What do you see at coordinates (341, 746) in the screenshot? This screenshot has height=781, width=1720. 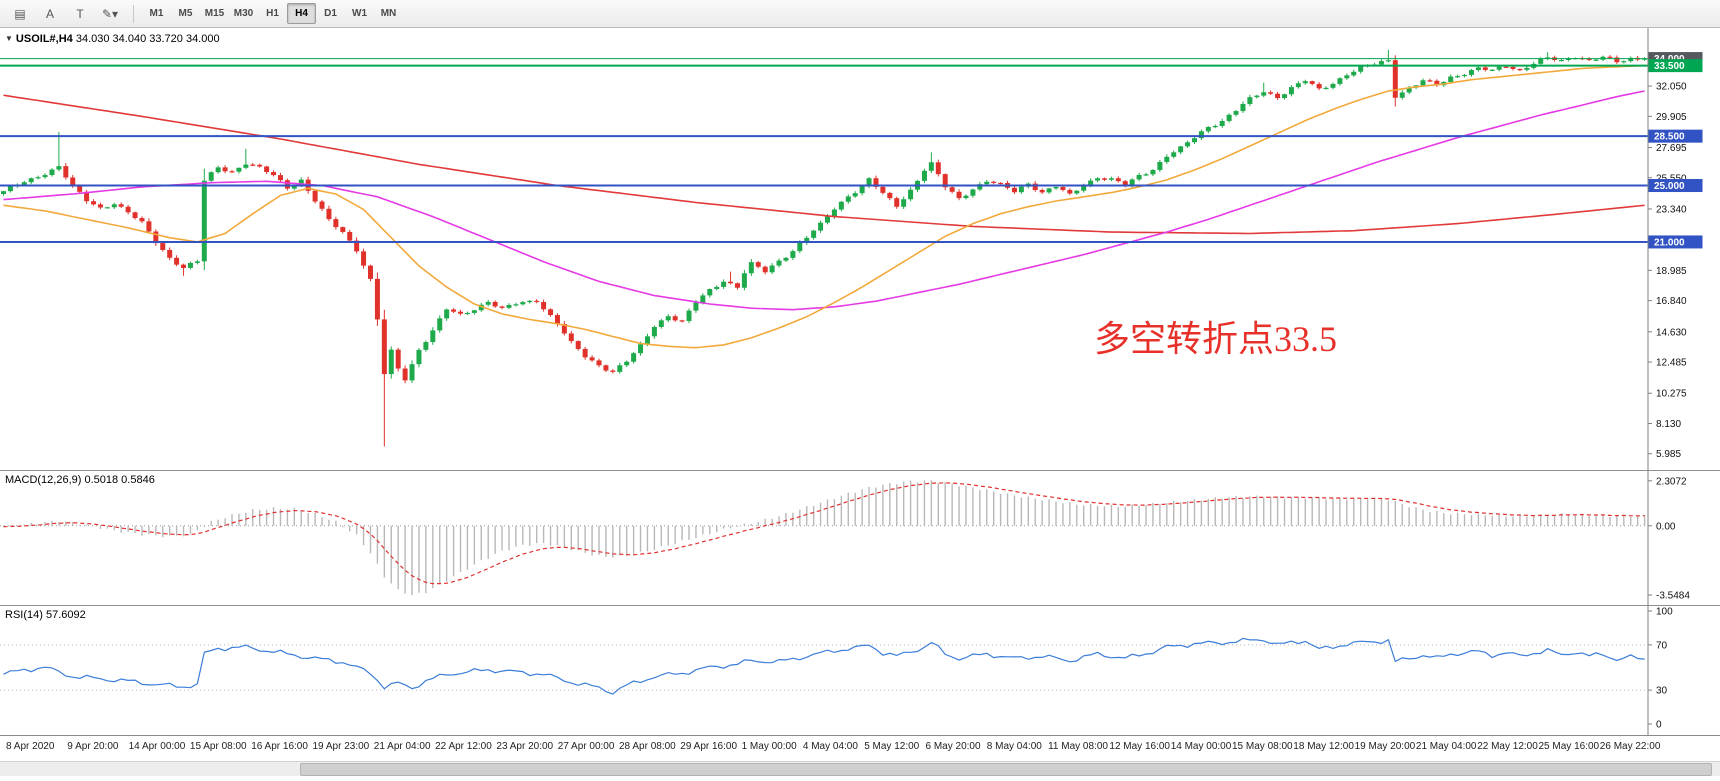 I see `time-axis-label: 19 Apr 23:00` at bounding box center [341, 746].